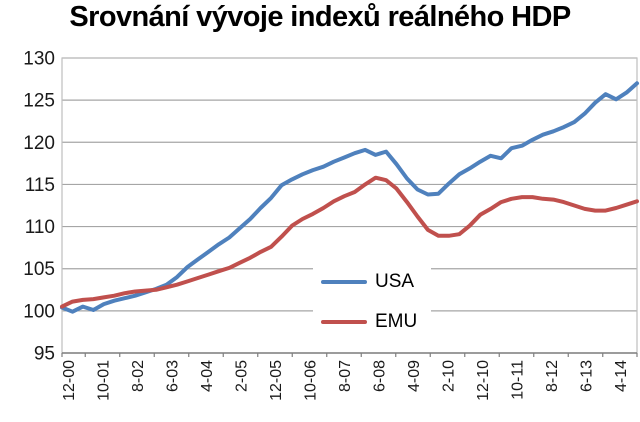  I want to click on chart-title: Srovnání vývoje indexů reálného HDP, so click(320, 17).